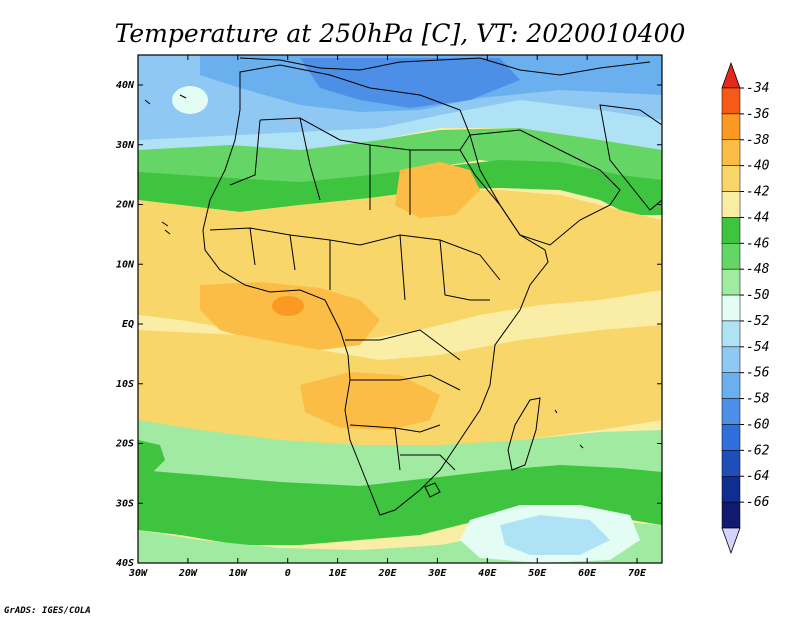  Describe the element at coordinates (188, 573) in the screenshot. I see `lon-label: 20W` at that location.